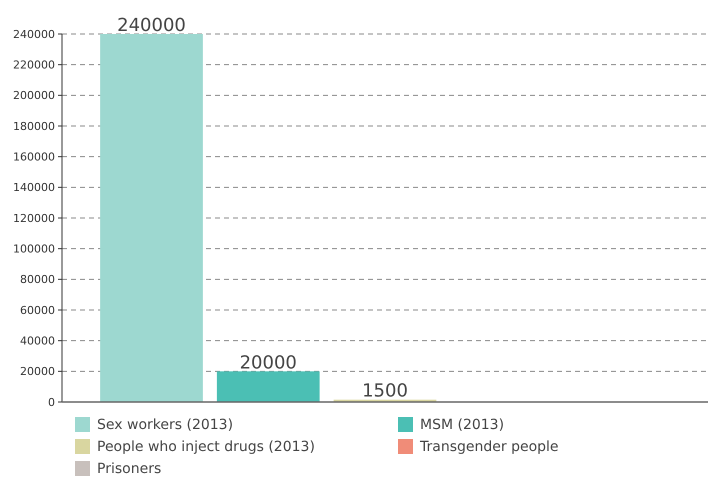 The image size is (708, 482). I want to click on y-tick-label: 60000, so click(37, 310).